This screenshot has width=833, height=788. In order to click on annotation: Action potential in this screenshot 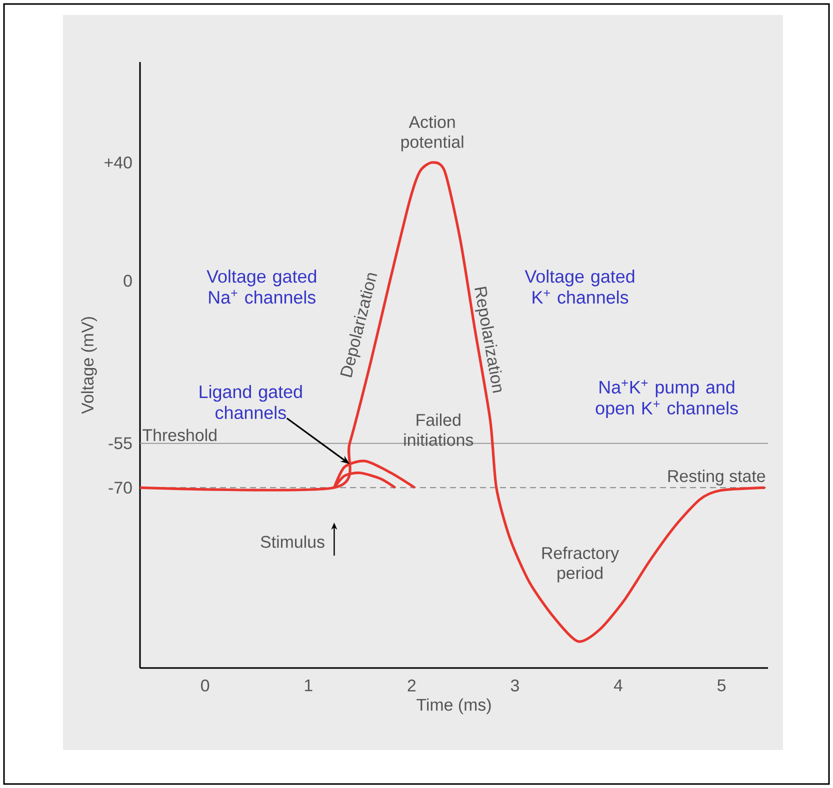, I will do `click(432, 134)`.